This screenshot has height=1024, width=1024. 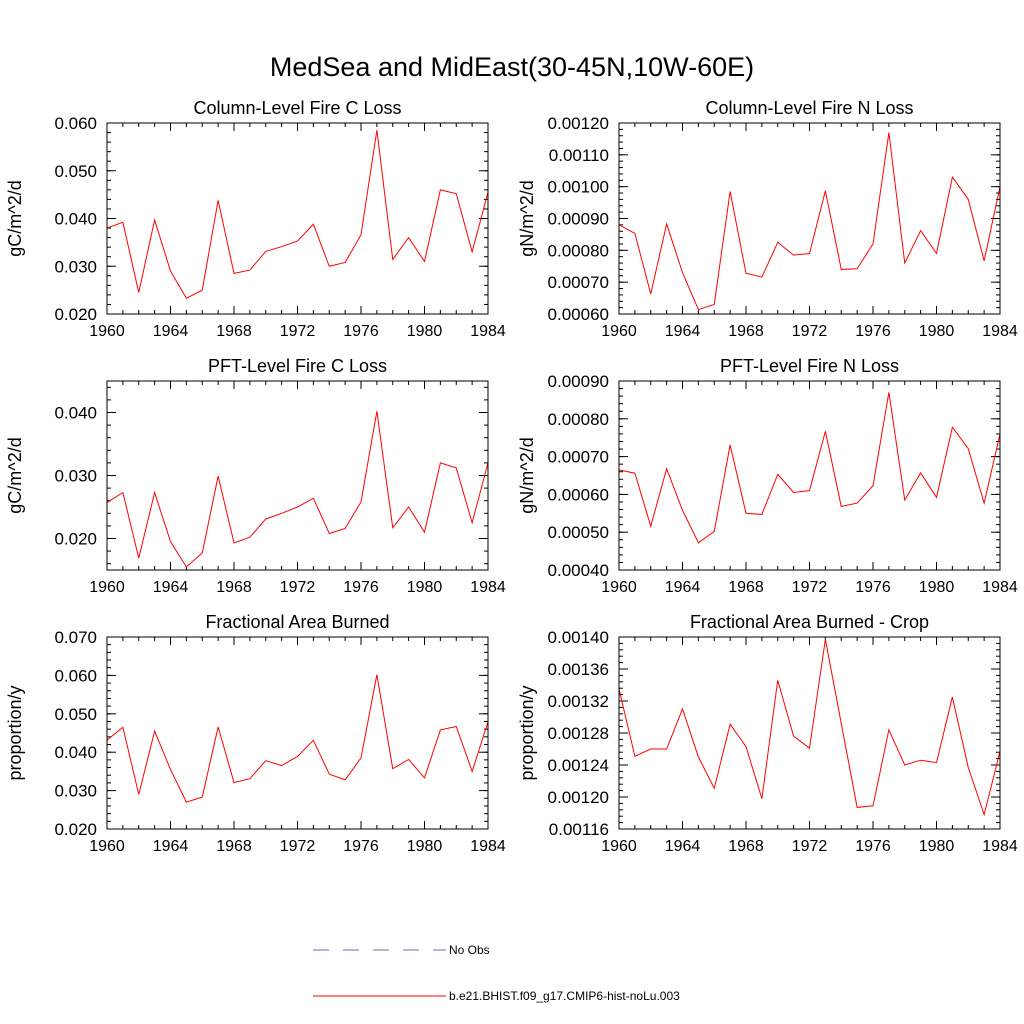 What do you see at coordinates (469, 950) in the screenshot?
I see `legend-label-no-obs: No Obs` at bounding box center [469, 950].